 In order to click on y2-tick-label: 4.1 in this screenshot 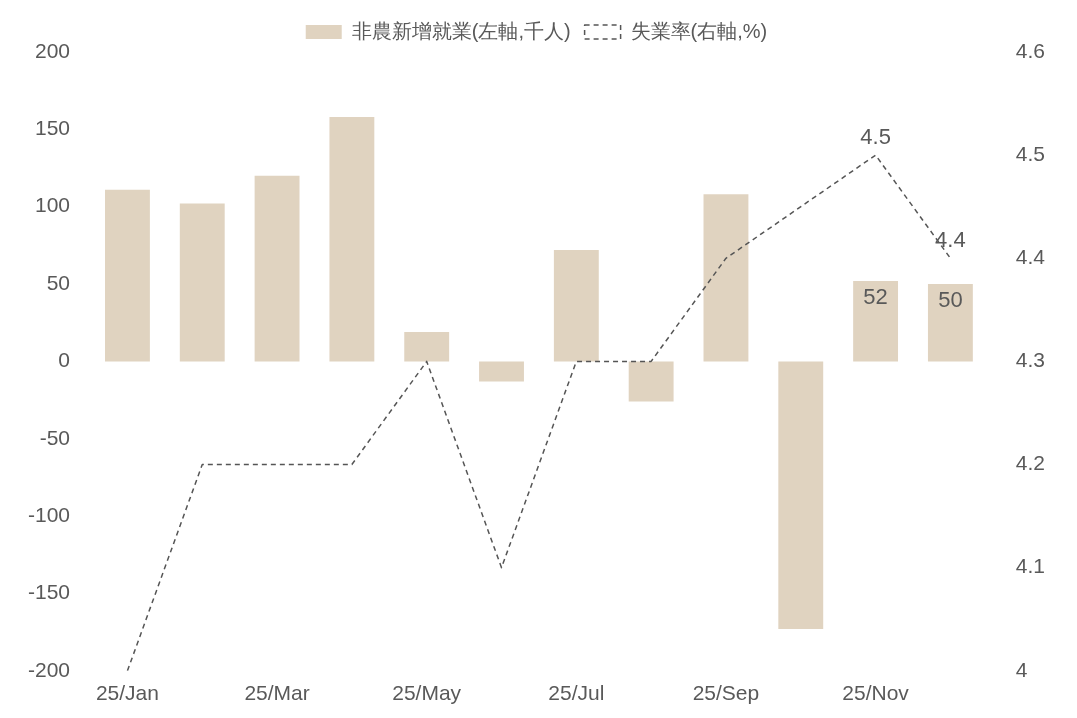, I will do `click(1030, 566)`.